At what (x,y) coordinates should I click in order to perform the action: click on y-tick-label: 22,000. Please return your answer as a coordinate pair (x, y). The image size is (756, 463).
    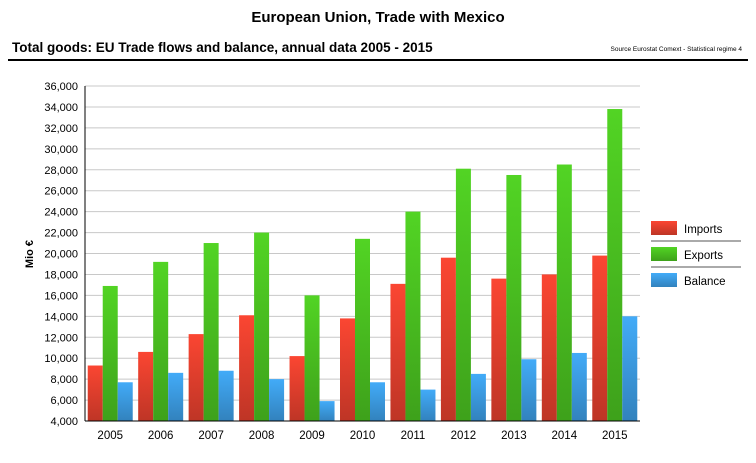
    Looking at the image, I should click on (61, 234).